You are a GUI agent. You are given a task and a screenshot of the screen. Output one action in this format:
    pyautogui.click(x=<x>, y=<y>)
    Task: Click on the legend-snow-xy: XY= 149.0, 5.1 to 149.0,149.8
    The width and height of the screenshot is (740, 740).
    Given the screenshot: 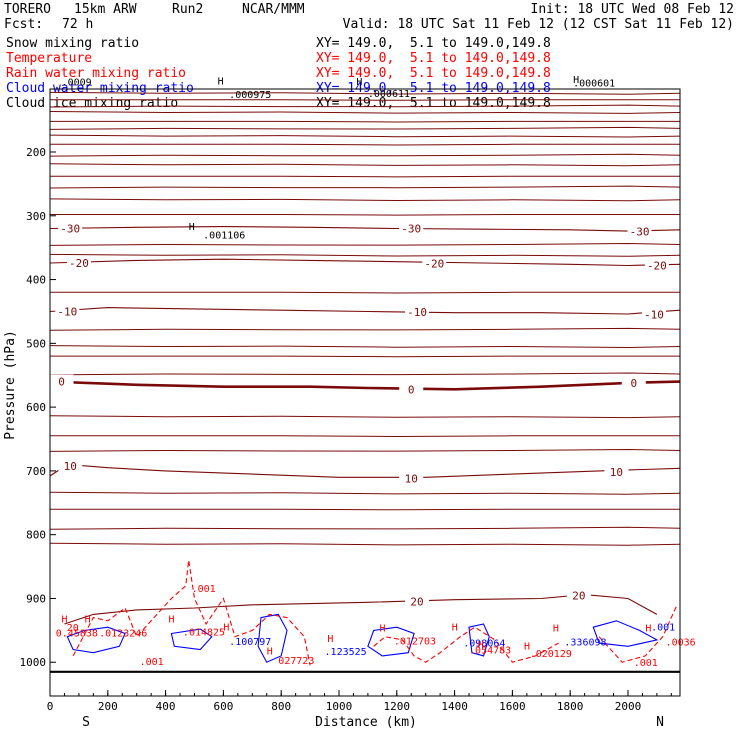 What is the action you would take?
    pyautogui.click(x=433, y=43)
    